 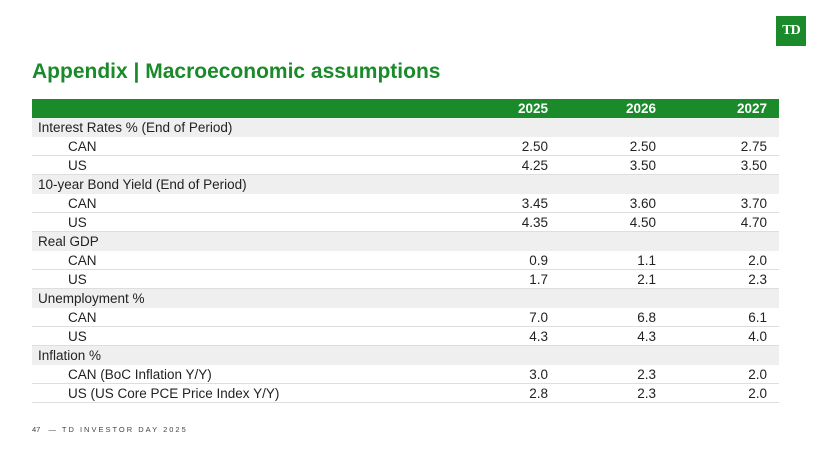 I want to click on table-row: US 4.25 3.50 3.50, so click(x=405, y=165).